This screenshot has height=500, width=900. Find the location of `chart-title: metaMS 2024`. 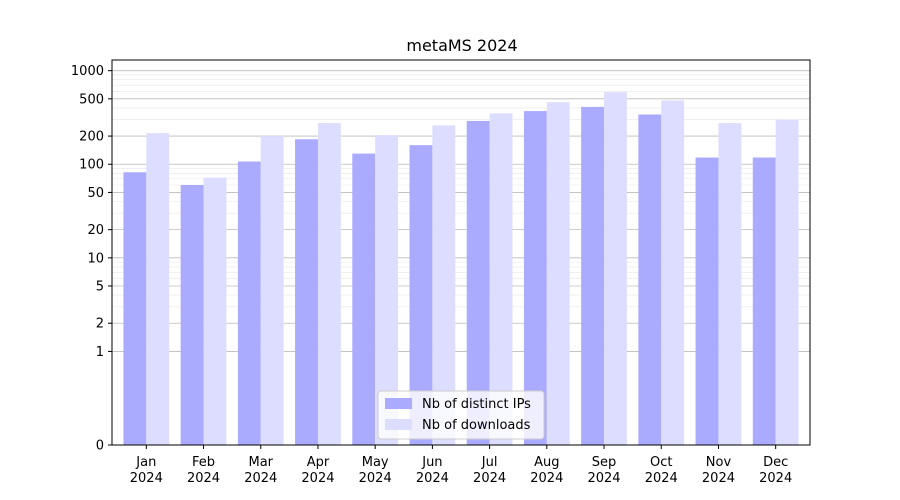

chart-title: metaMS 2024 is located at coordinates (461, 45).